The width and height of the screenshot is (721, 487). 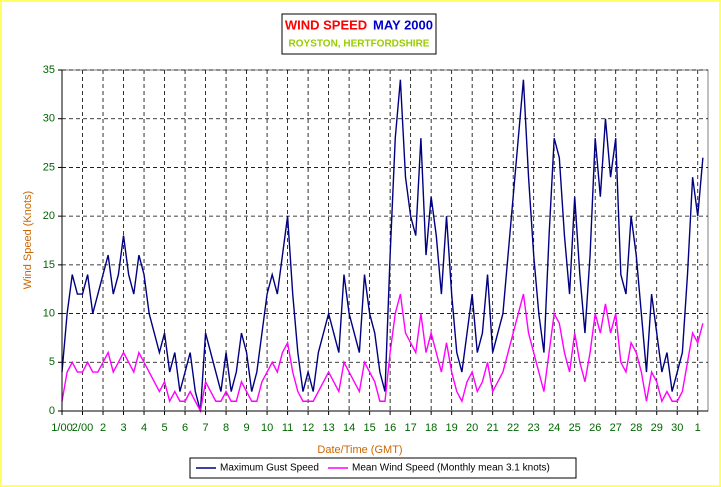 I want to click on x-tick-label: 1, so click(x=698, y=428).